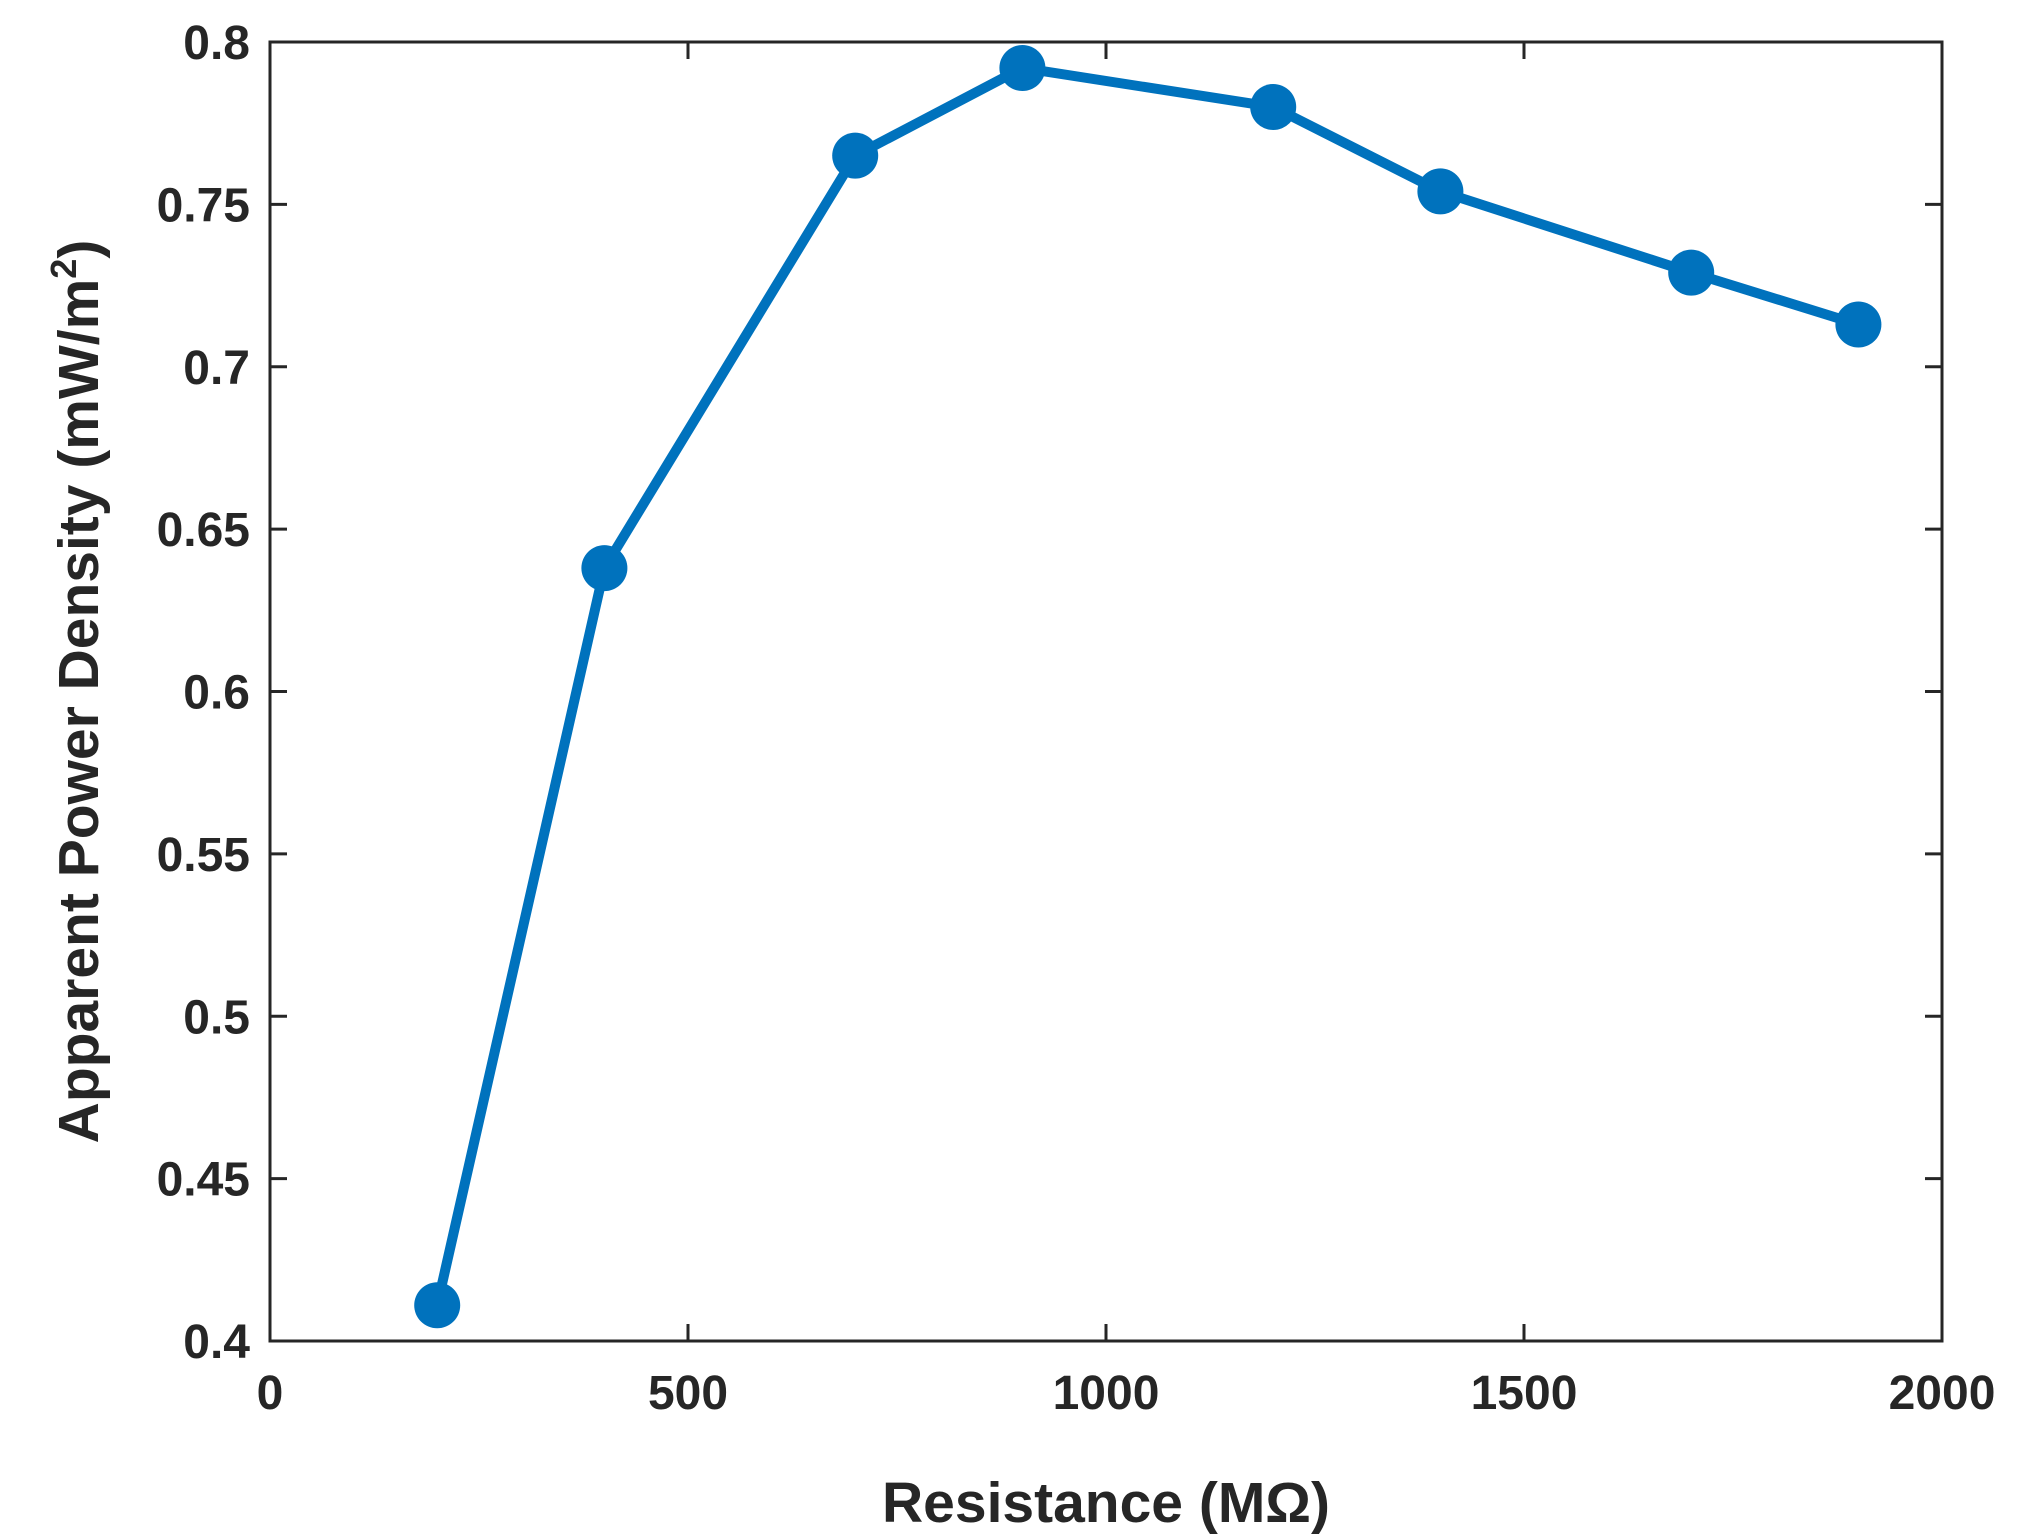 This screenshot has width=2021, height=1536. What do you see at coordinates (1524, 1393) in the screenshot?
I see `x-tick-label: 1500` at bounding box center [1524, 1393].